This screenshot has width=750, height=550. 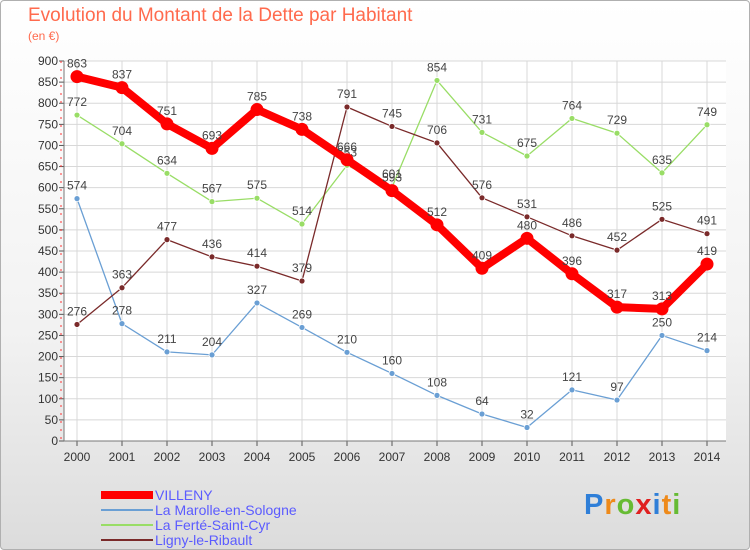 What do you see at coordinates (257, 253) in the screenshot?
I see `data-label-ligny-le-ribault-2004: 414` at bounding box center [257, 253].